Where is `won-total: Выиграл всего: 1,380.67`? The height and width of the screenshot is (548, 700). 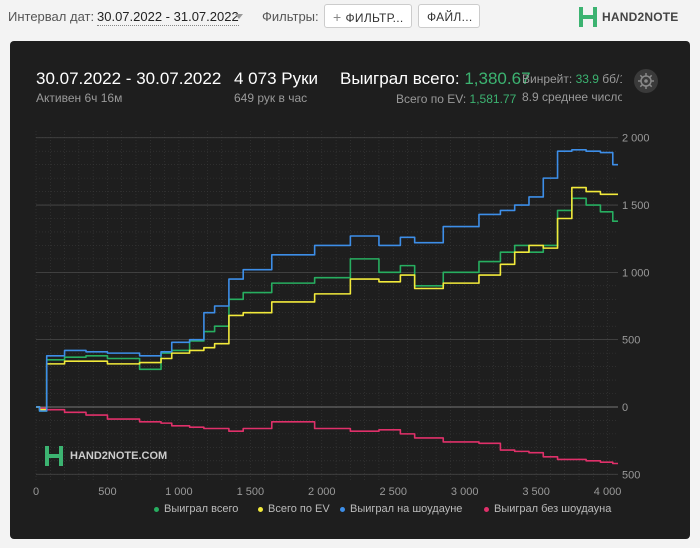 won-total: Выиграл всего: 1,380.67 is located at coordinates (435, 79).